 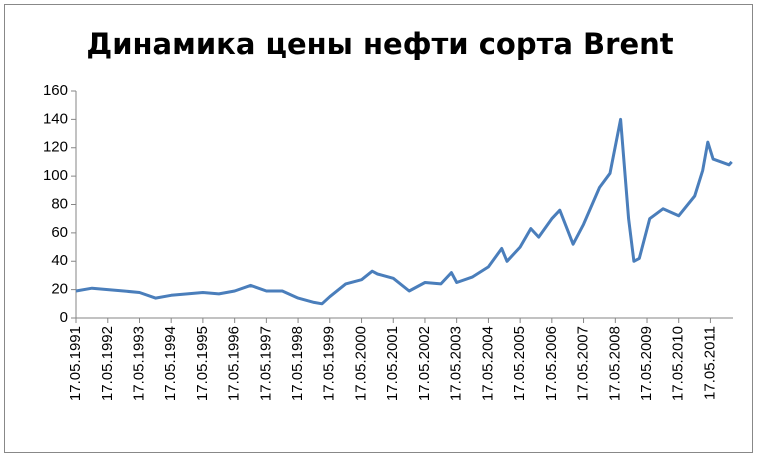 What do you see at coordinates (392, 363) in the screenshot?
I see `x-tick-label: 17.05.2001` at bounding box center [392, 363].